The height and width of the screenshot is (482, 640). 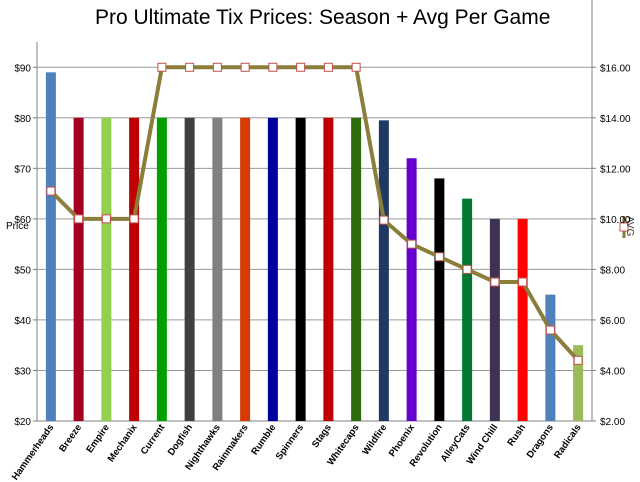 I want to click on y-tick-label: $40, so click(x=22, y=321).